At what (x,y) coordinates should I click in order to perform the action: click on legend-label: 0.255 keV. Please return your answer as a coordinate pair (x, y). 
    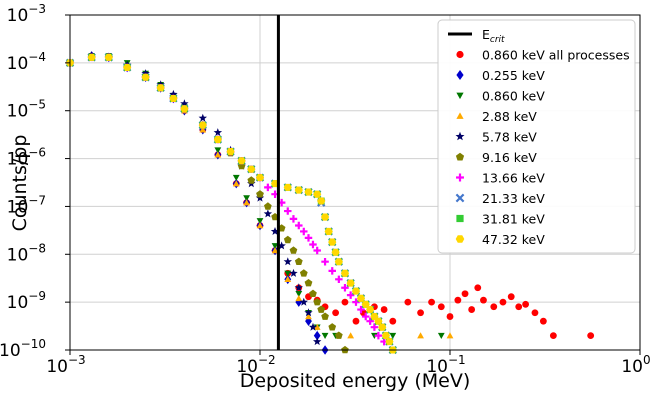
    Looking at the image, I should click on (513, 75).